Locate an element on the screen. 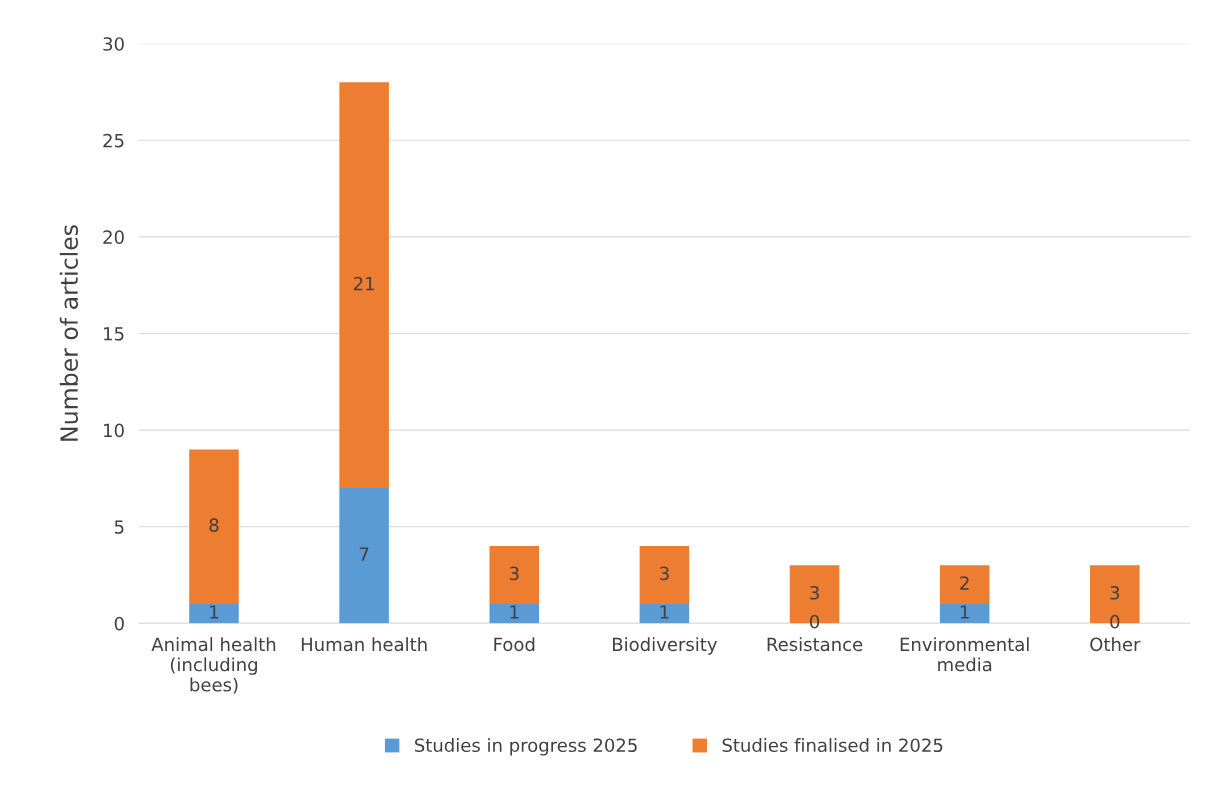 This screenshot has height=794, width=1208. data-label: 2 is located at coordinates (964, 583).